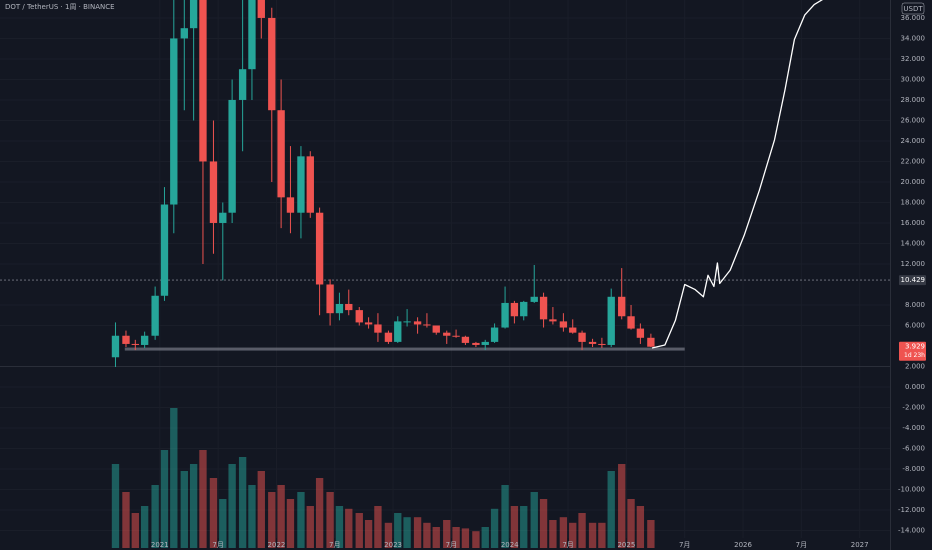  Describe the element at coordinates (913, 161) in the screenshot. I see `y-tick-label: 22.000` at that location.